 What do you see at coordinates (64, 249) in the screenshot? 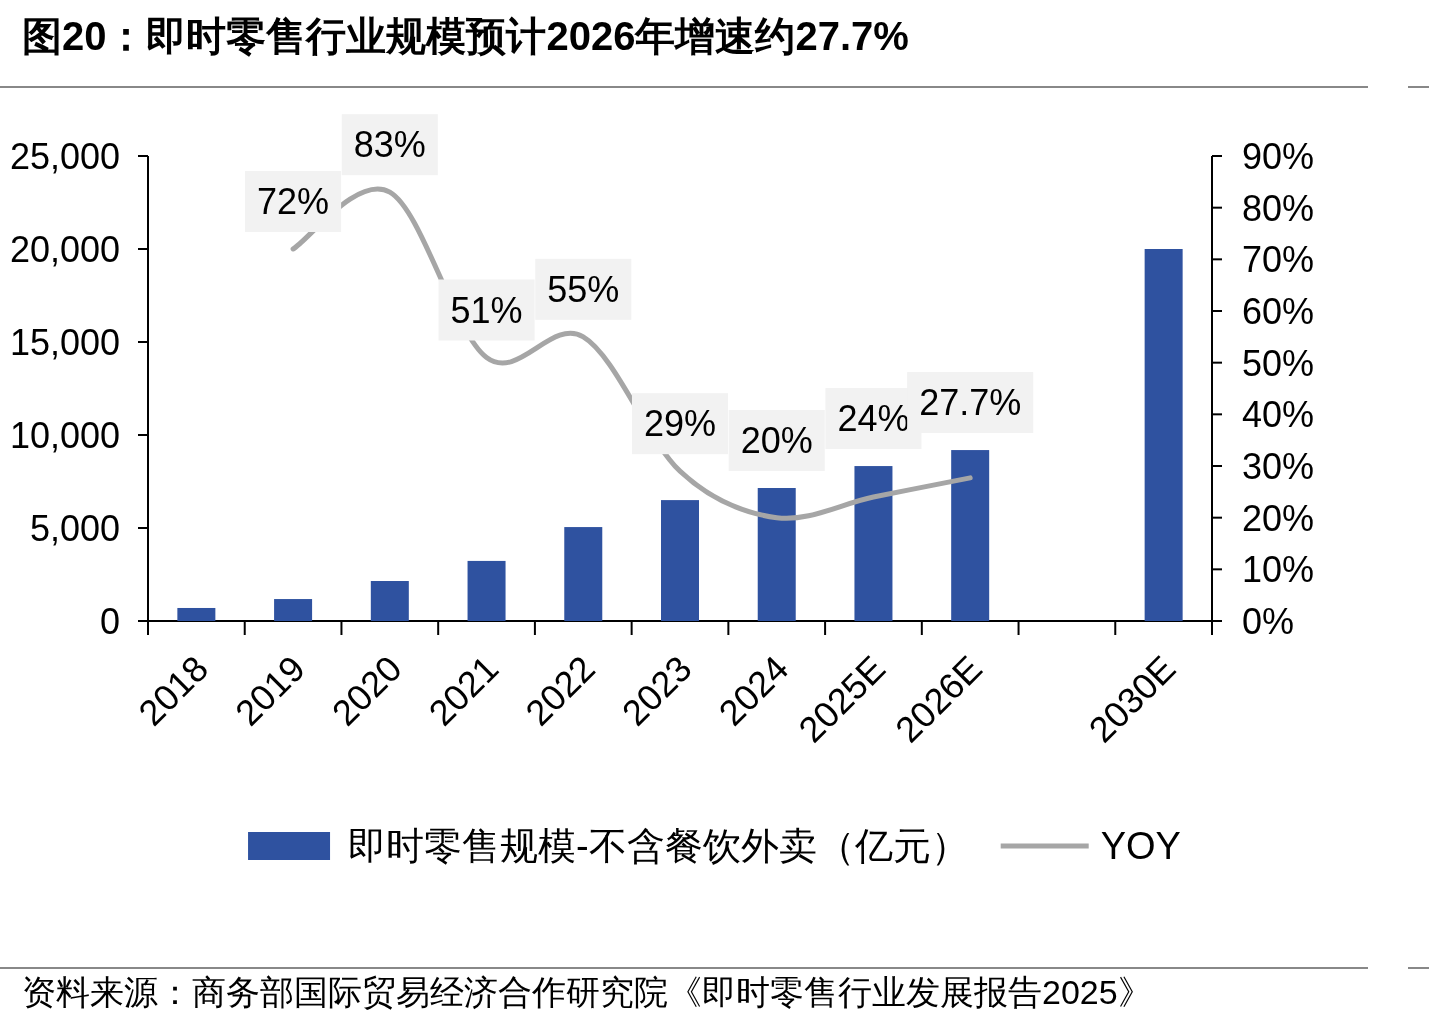
I see `y-tick-label: 20,000` at bounding box center [64, 249].